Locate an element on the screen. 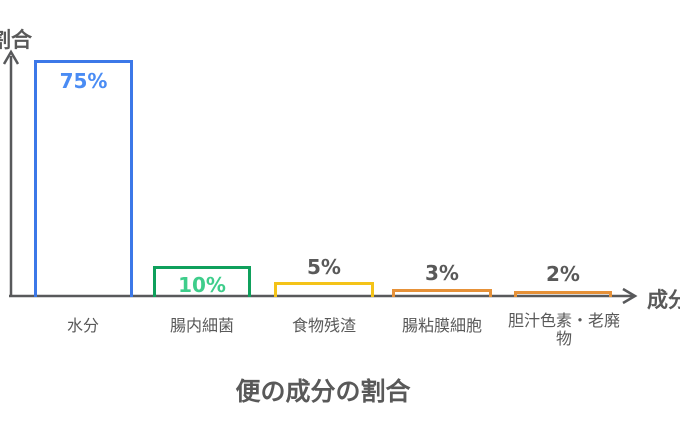 This screenshot has width=680, height=432. category-label-bile-pigment-waste: 胆汁色素・老廃物 is located at coordinates (563, 330).